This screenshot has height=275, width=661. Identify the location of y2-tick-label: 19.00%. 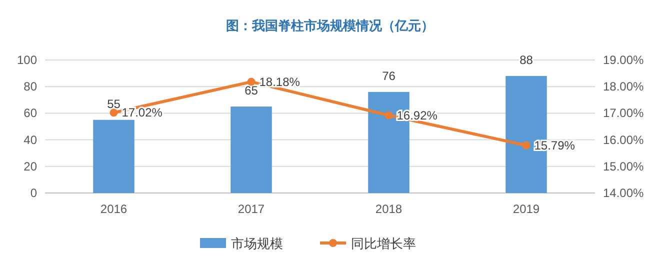
(623, 60).